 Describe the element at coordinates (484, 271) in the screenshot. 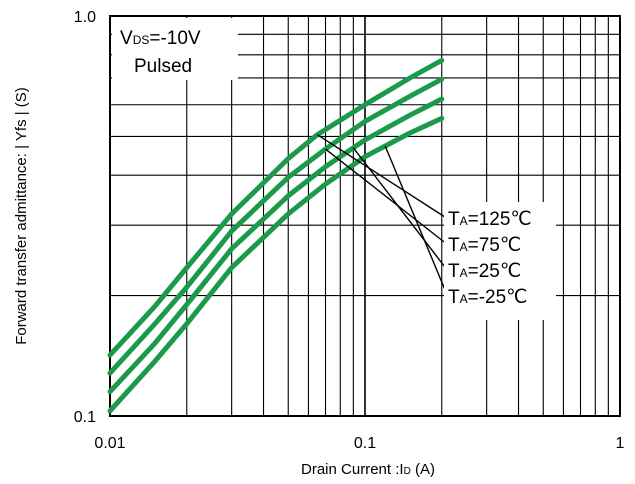

I see `legend-label-2: TA=25℃` at that location.